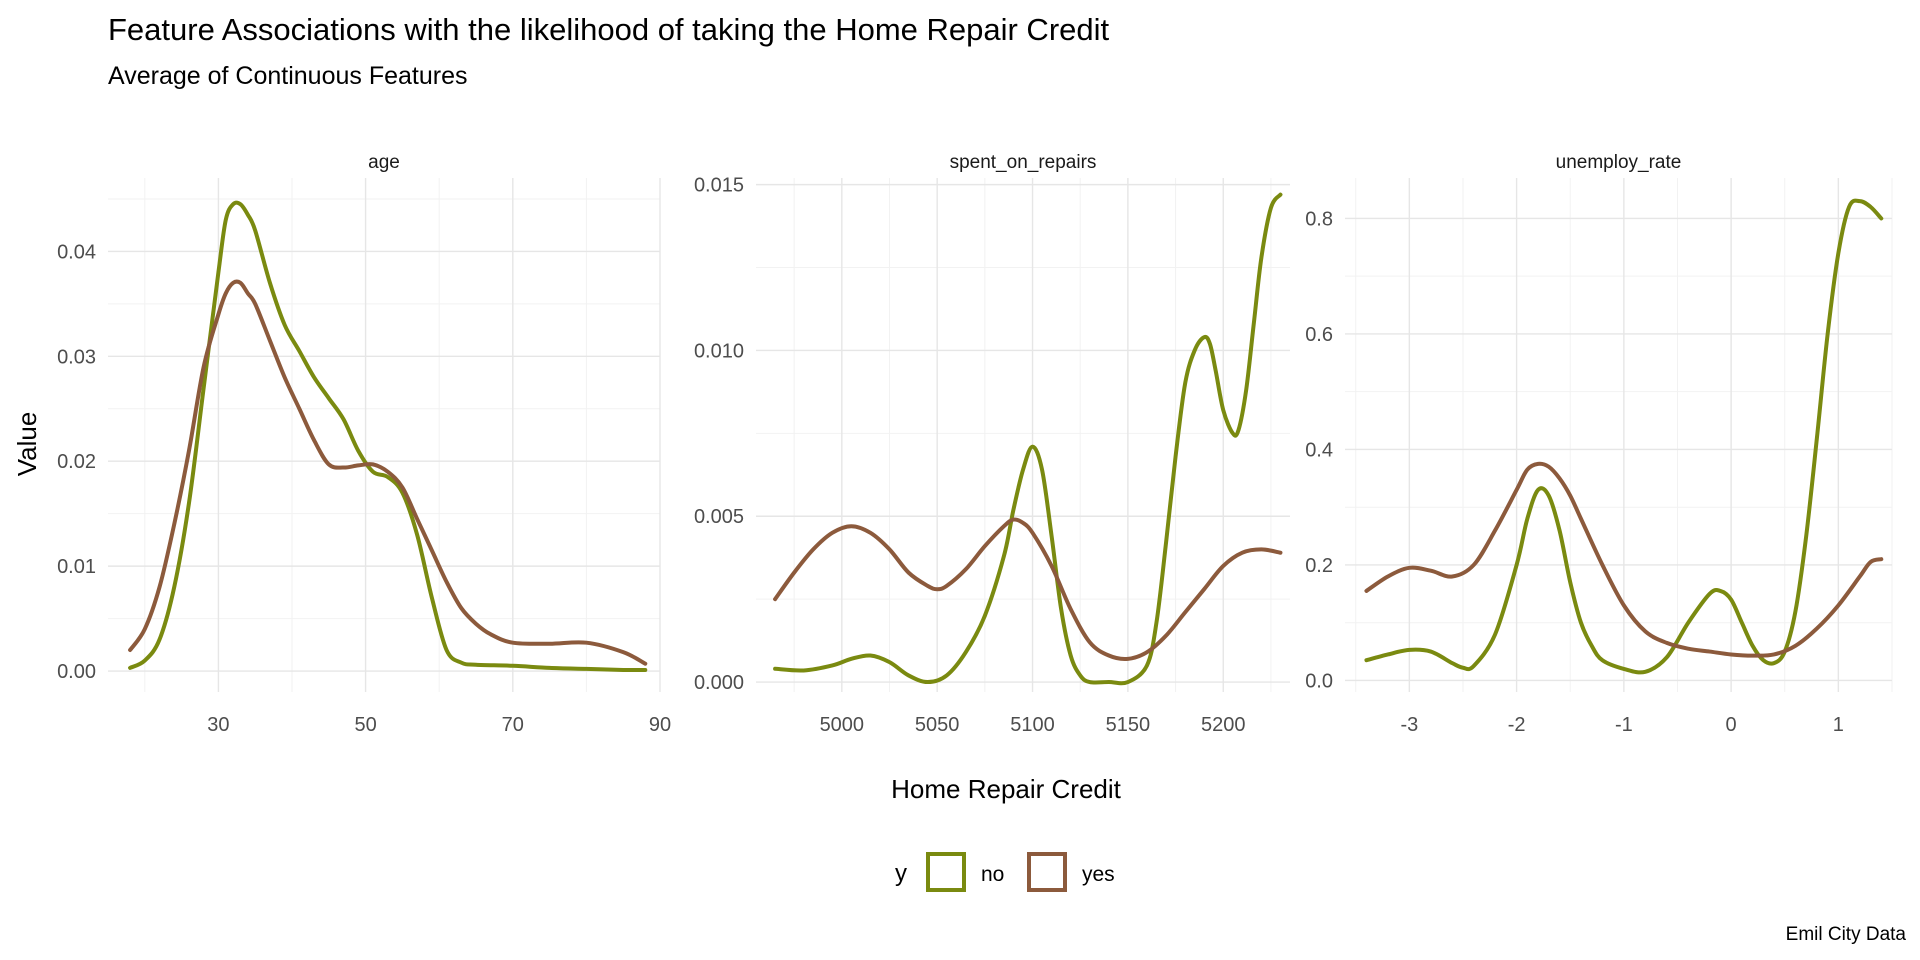 This screenshot has height=960, width=1920. I want to click on x-tick-label: 50, so click(365, 725).